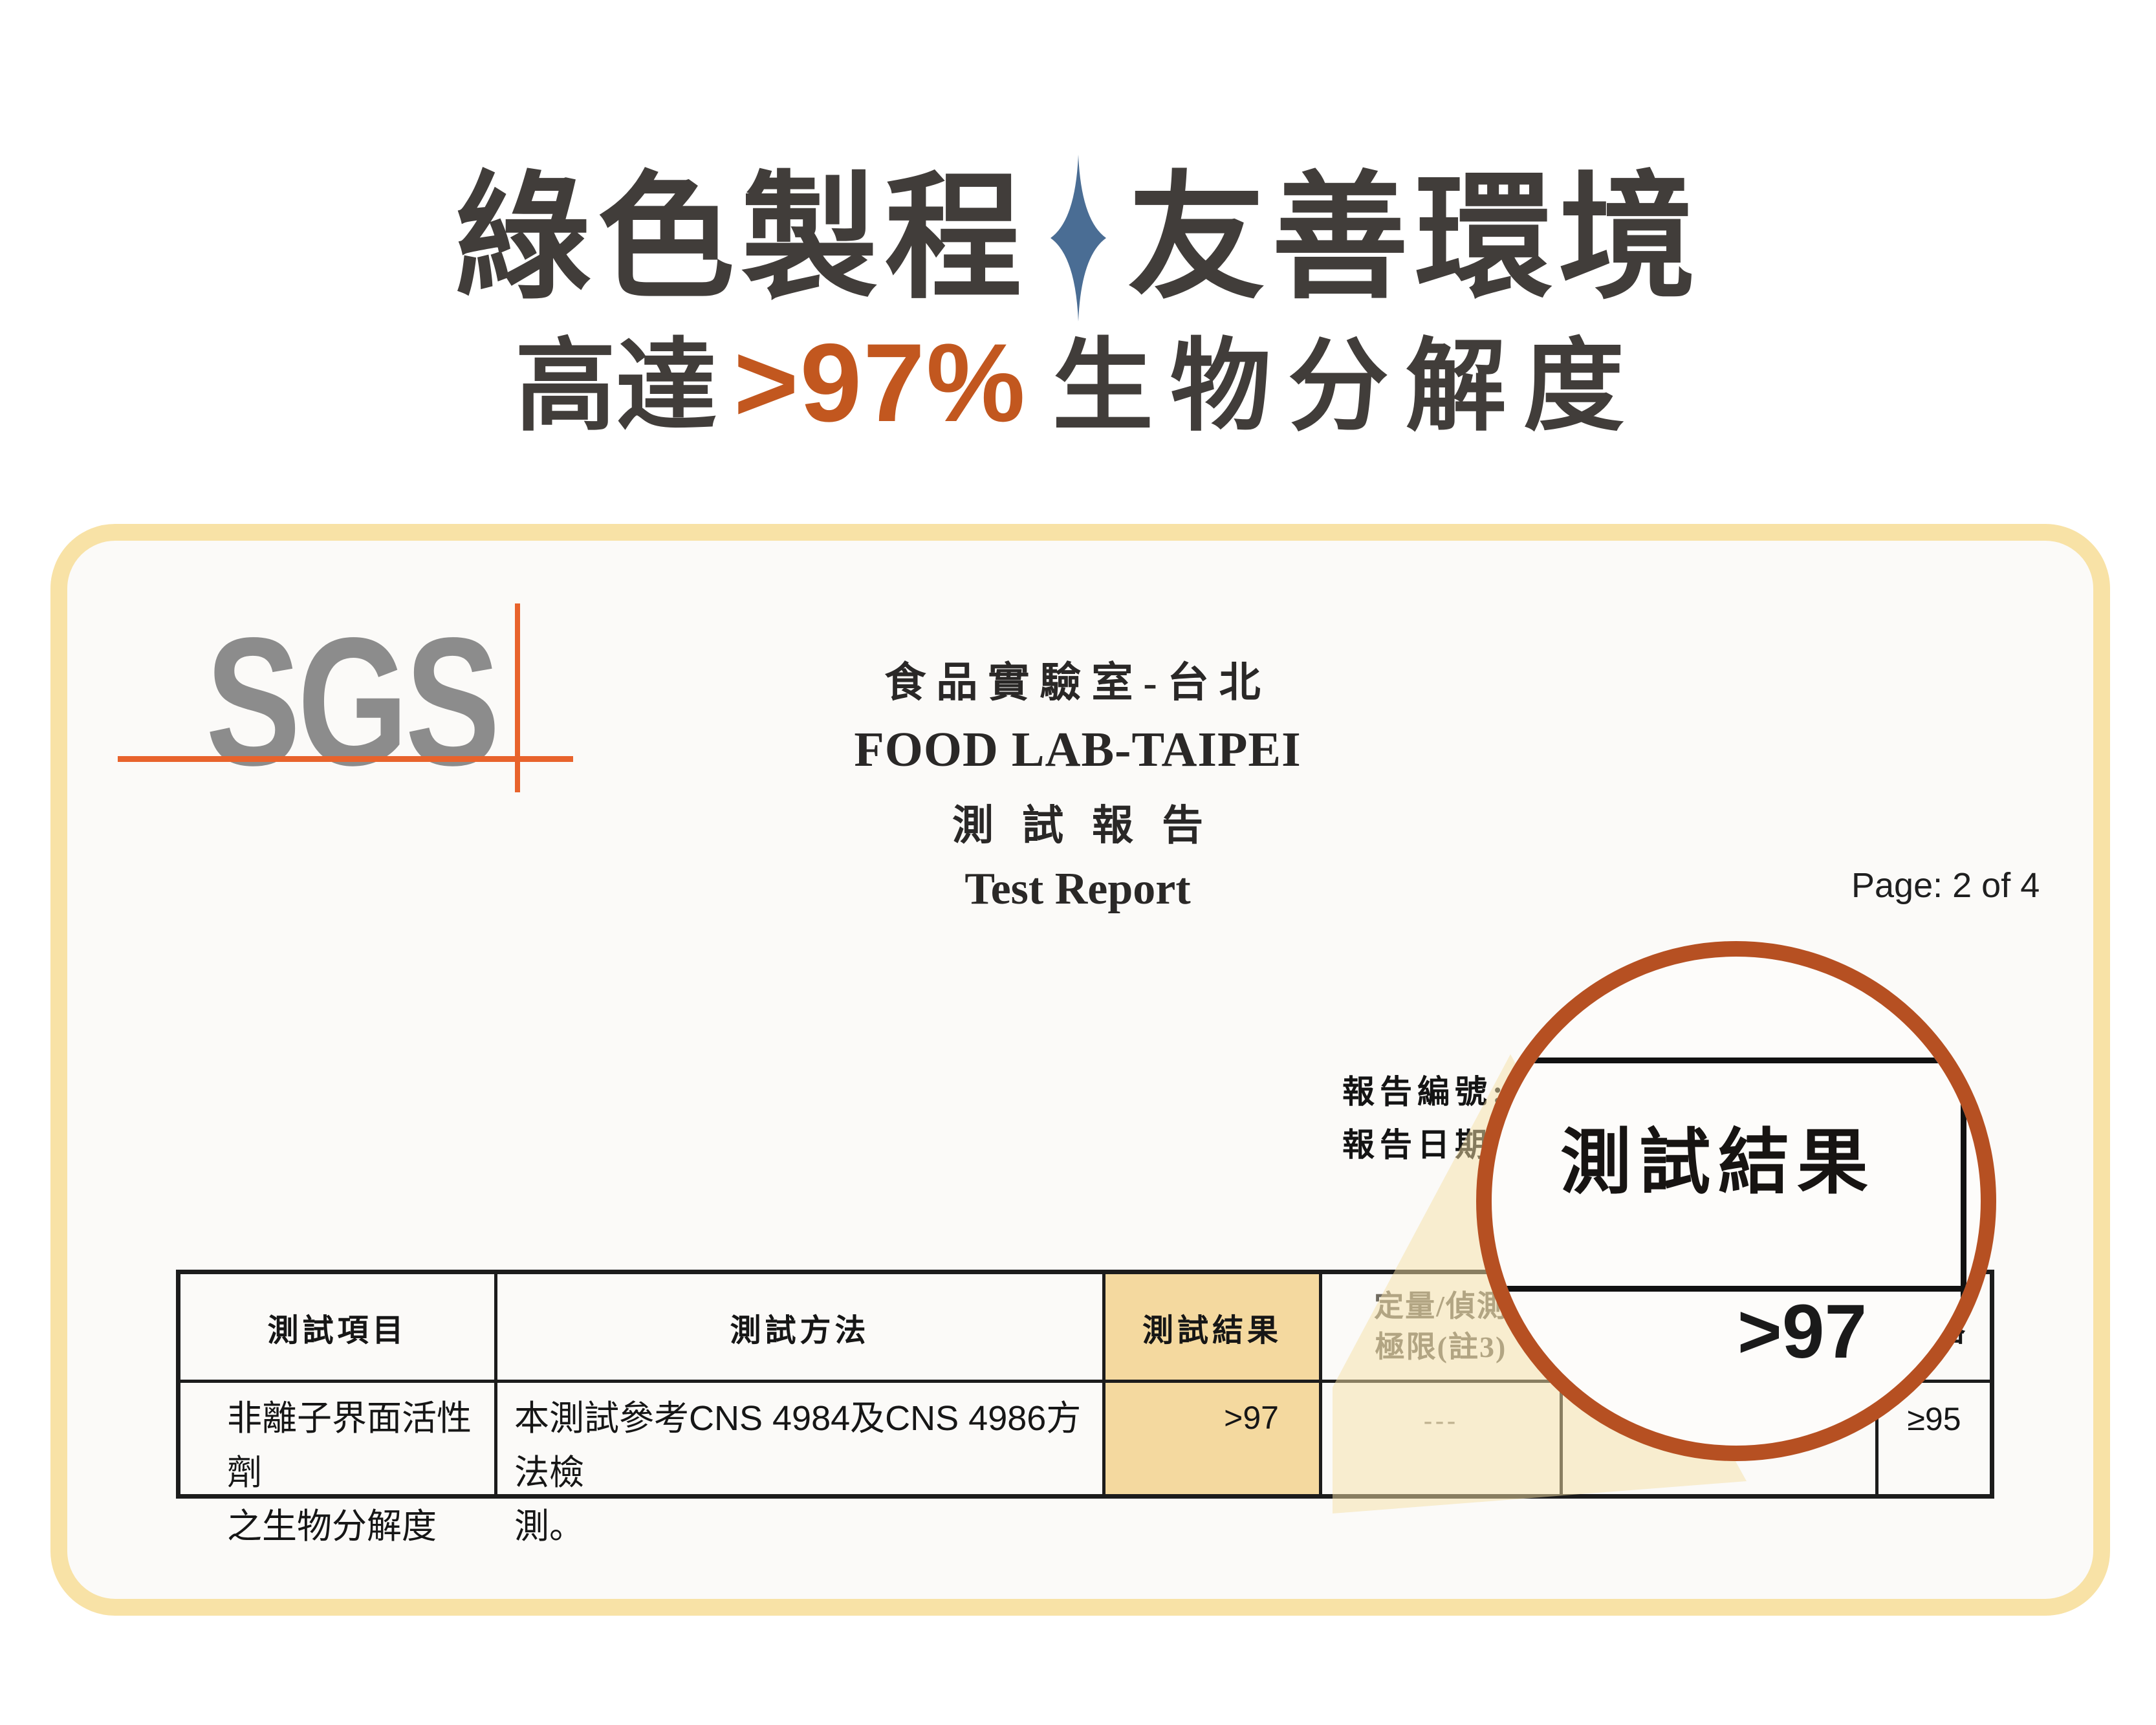 This screenshot has height=1725, width=2156. Describe the element at coordinates (741, 238) in the screenshot. I see `hero-title-left: 綠色製程` at that location.